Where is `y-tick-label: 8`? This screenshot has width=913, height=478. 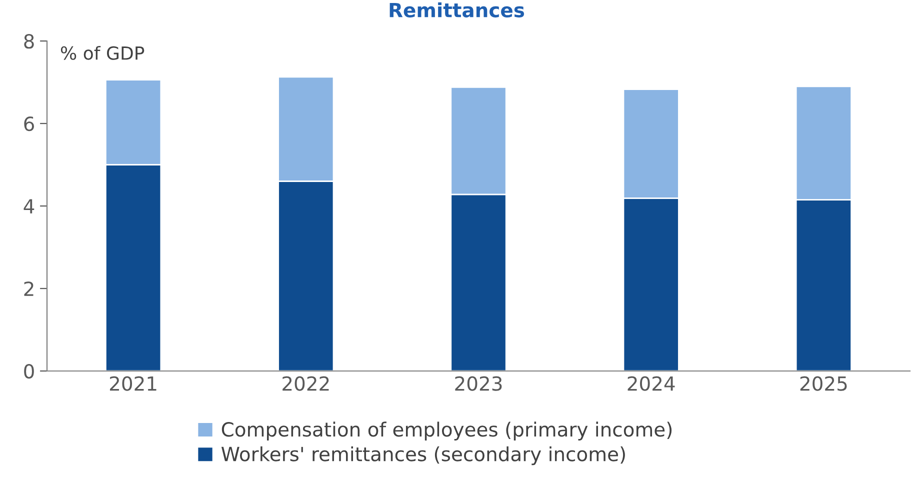
y-tick-label: 8 is located at coordinates (29, 41).